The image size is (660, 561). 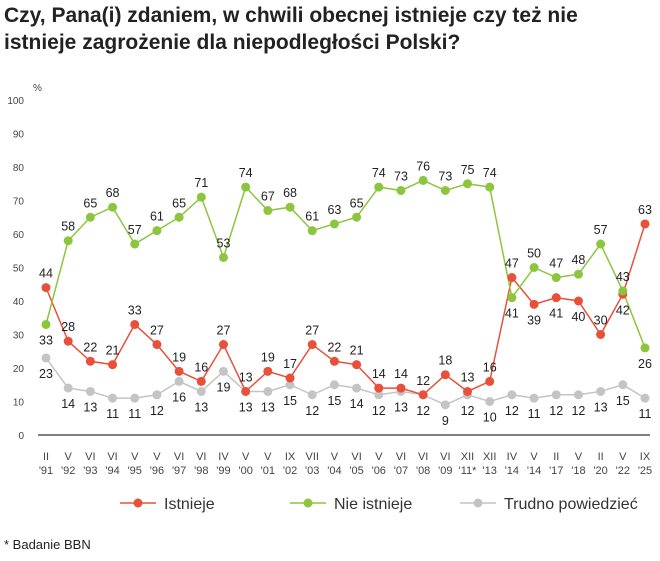 I want to click on x-tick-label: '91, so click(x=46, y=471).